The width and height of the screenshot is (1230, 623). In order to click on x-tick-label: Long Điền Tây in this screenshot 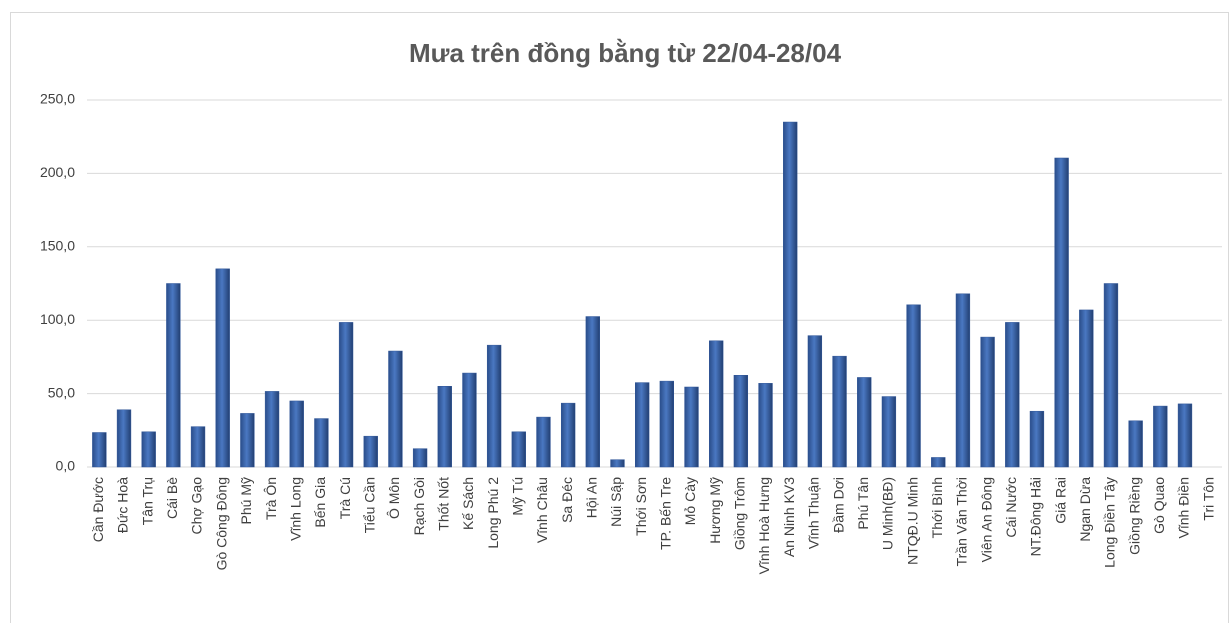, I will do `click(1110, 522)`.